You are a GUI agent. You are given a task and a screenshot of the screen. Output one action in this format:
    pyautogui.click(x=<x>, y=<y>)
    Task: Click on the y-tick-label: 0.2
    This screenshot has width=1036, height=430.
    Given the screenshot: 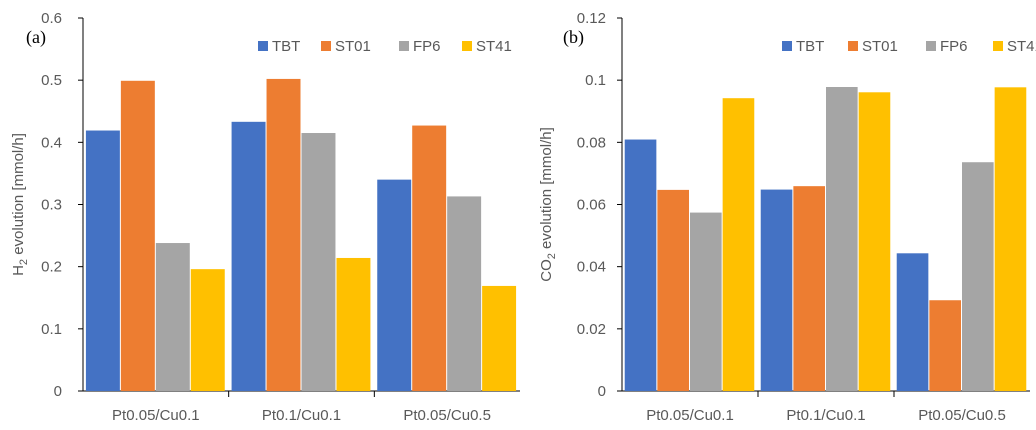 What is the action you would take?
    pyautogui.click(x=51, y=267)
    